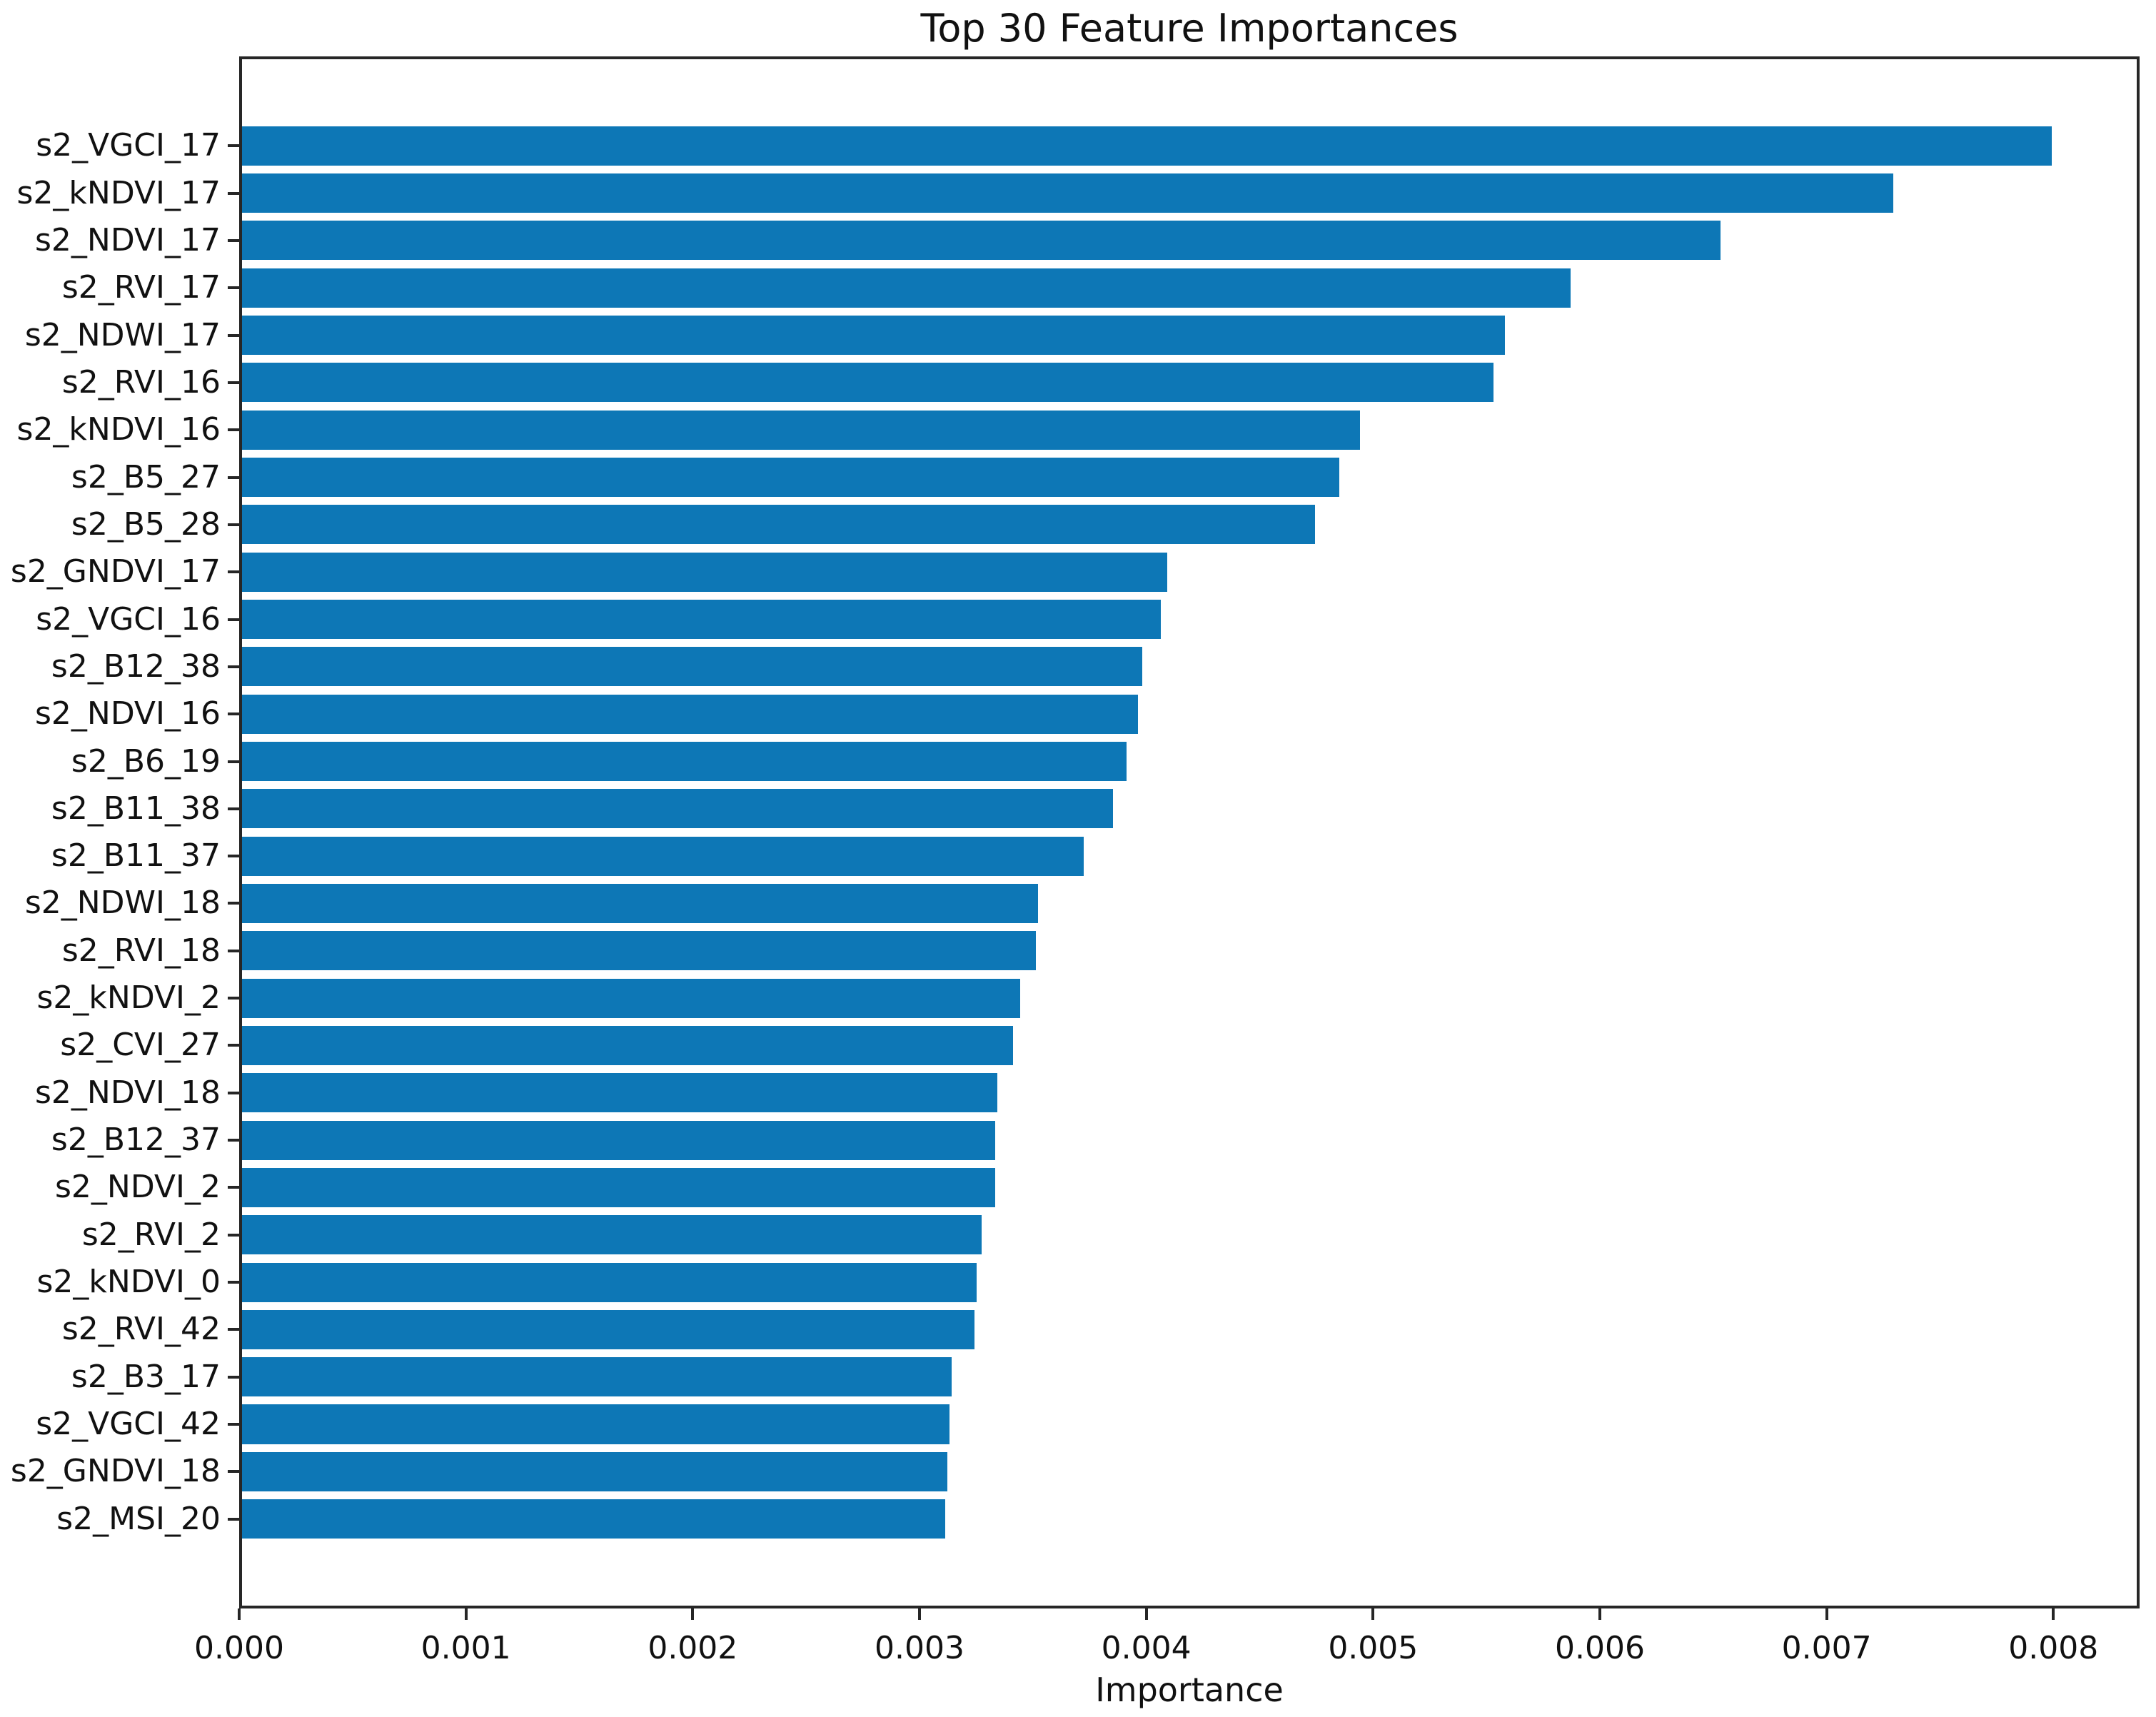 This screenshot has height=1717, width=2156. I want to click on y-tick-label: s2_RVI_16, so click(141, 382).